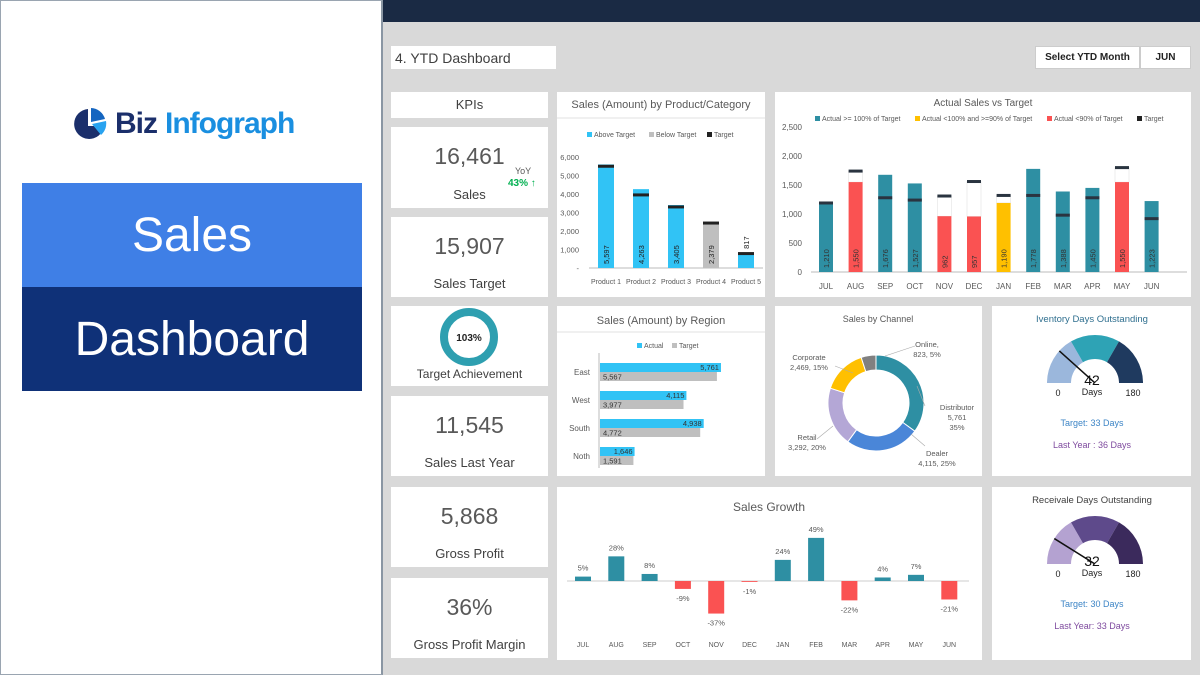 This screenshot has height=675, width=1200. I want to click on gauge-target: Target: 33 Days, so click(1092, 423).